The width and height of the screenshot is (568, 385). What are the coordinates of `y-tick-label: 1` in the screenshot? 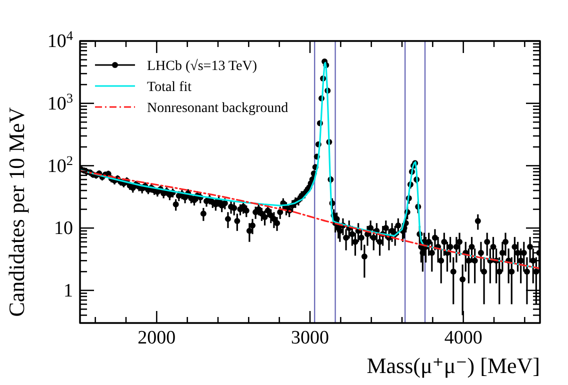 It's located at (68, 291).